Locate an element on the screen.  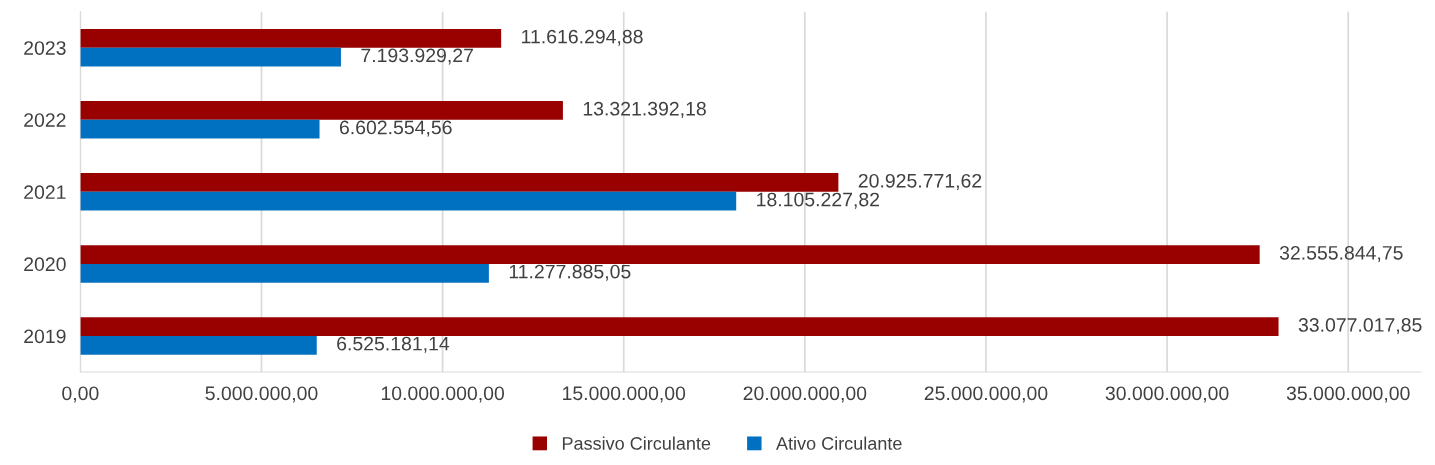
legend-label: Ativo Circulante is located at coordinates (839, 443).